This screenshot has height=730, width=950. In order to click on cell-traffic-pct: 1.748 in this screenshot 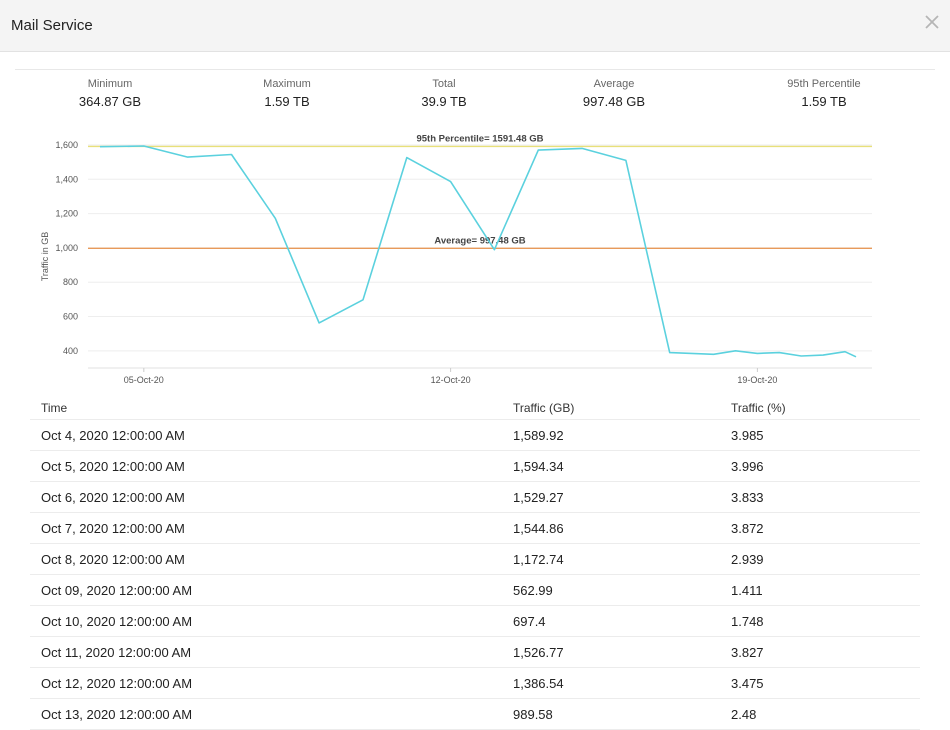, I will do `click(747, 621)`.